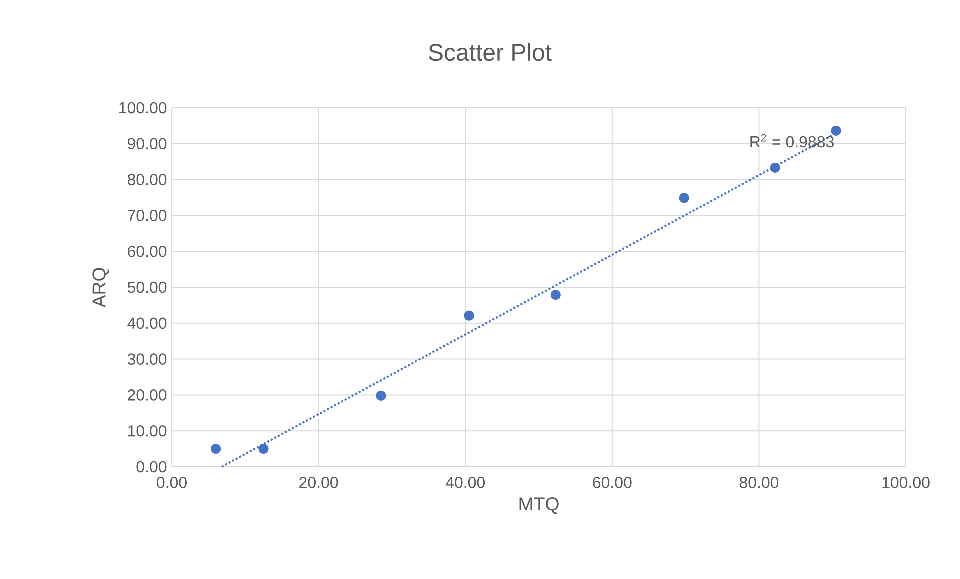 This screenshot has width=960, height=579. I want to click on chart-title: Scatter Plot, so click(490, 53).